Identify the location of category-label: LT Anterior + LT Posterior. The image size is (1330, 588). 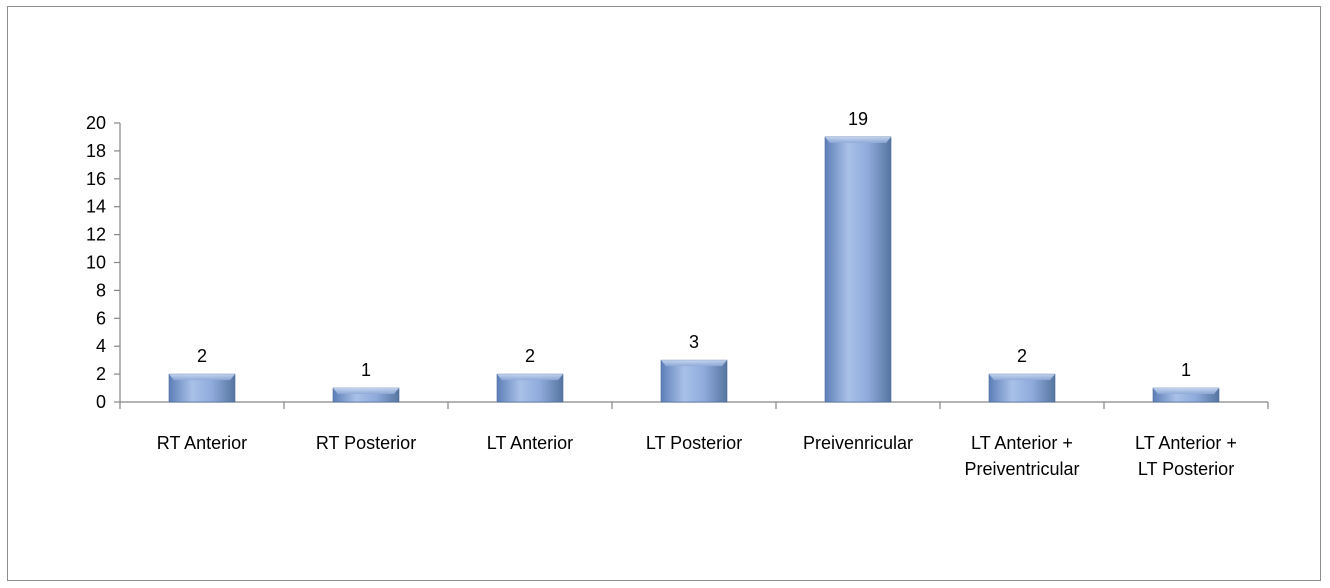
(1186, 456).